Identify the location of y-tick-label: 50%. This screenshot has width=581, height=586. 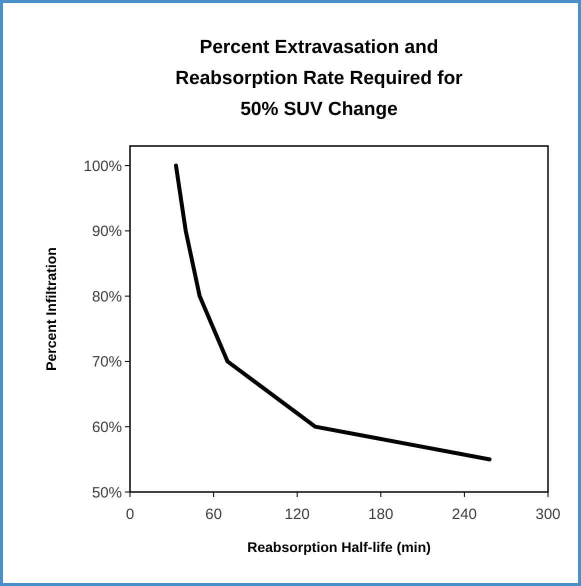
(107, 493).